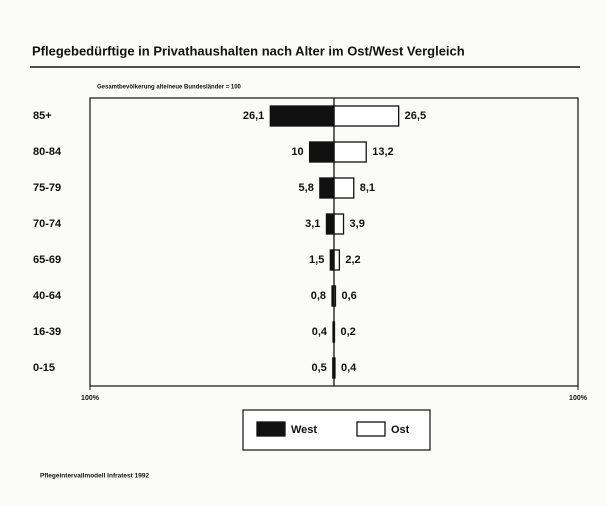  I want to click on value-label: 0,2, so click(347, 332).